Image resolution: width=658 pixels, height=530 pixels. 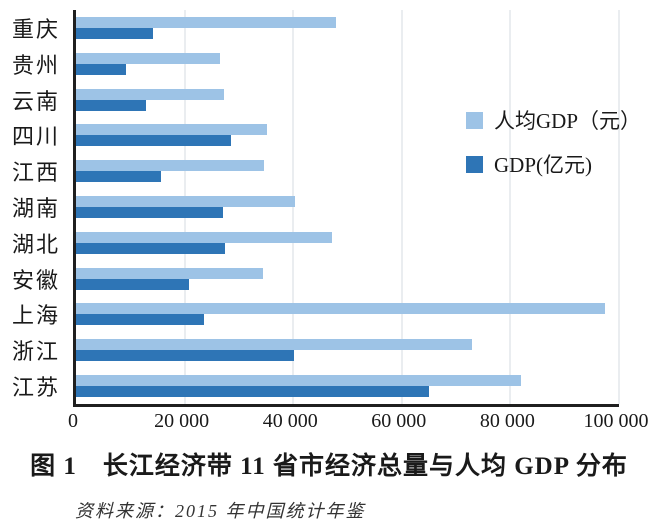 What do you see at coordinates (140, 320) in the screenshot?
I see `bar-gdp-上海` at bounding box center [140, 320].